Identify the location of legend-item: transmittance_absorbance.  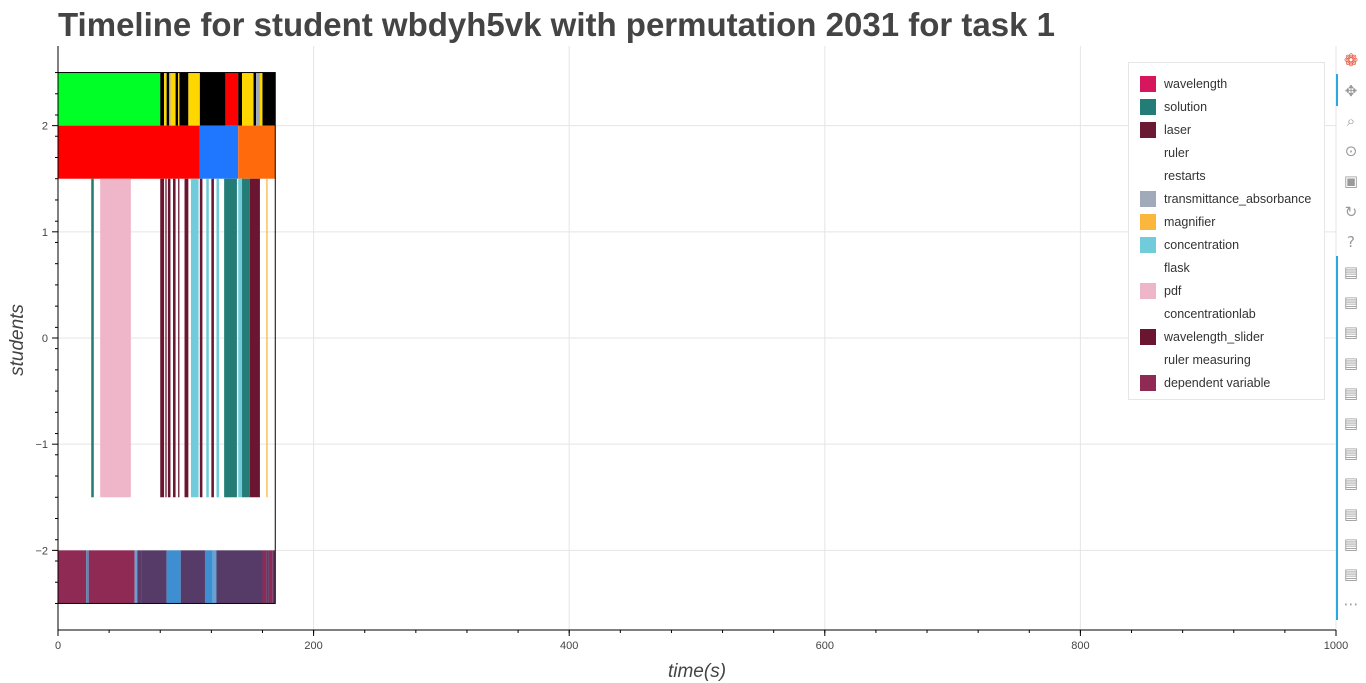
(1226, 198).